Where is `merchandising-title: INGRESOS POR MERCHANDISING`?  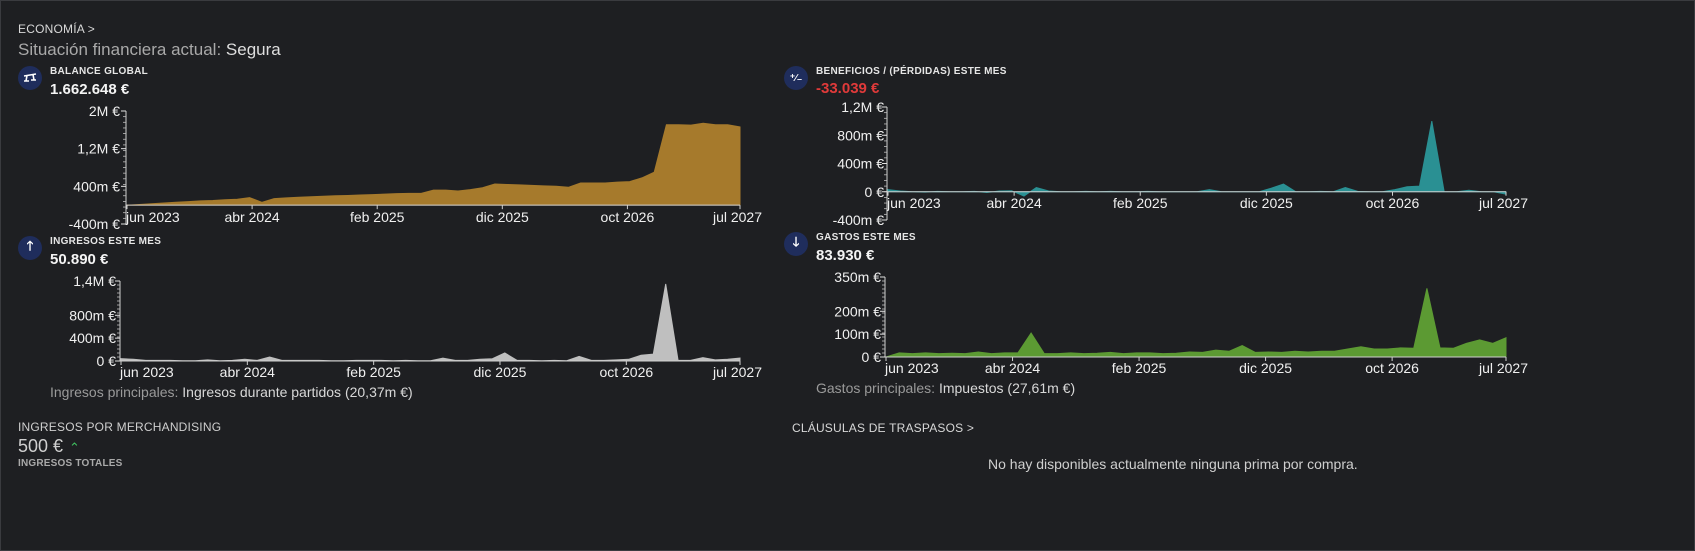 merchandising-title: INGRESOS POR MERCHANDISING is located at coordinates (120, 427).